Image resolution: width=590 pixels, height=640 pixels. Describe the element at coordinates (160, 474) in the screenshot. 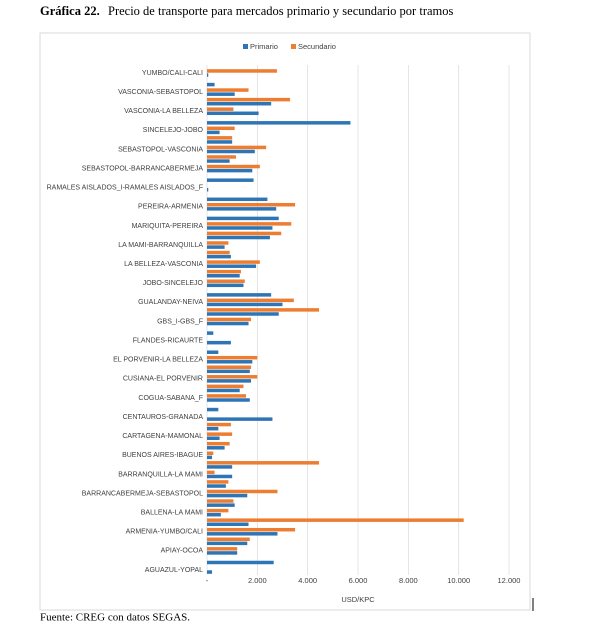

I see `y-tick-label: BARRANQUILLA-LA MAMI` at that location.